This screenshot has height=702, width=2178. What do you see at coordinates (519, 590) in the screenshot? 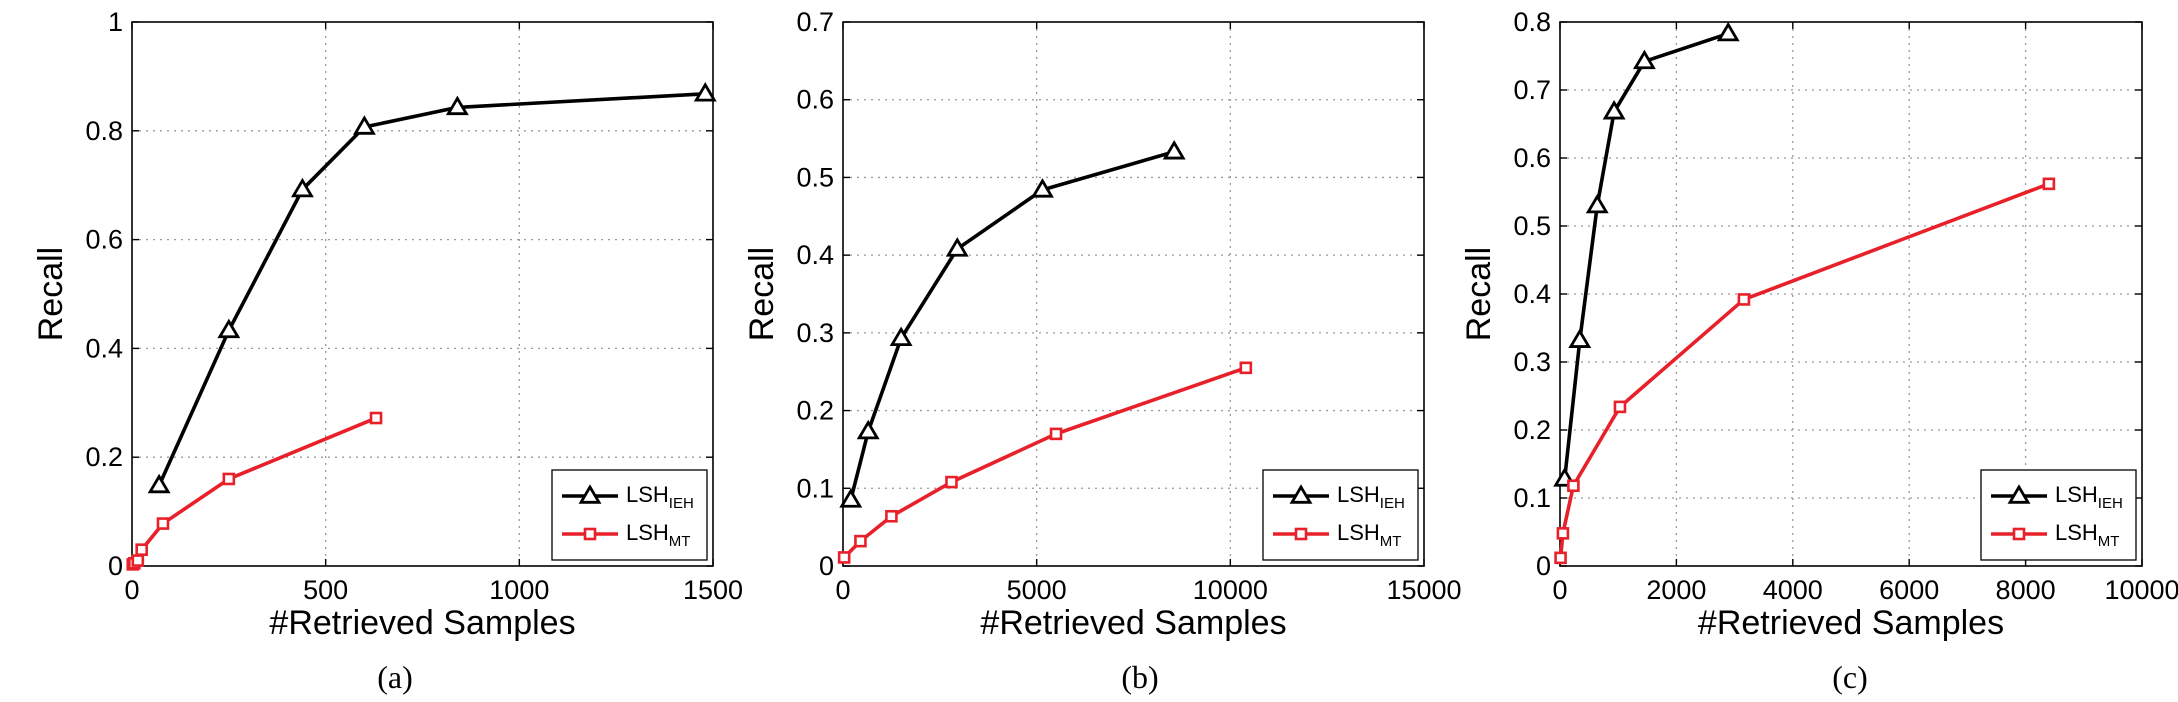
I see `x-tick-label: 1000` at bounding box center [519, 590].